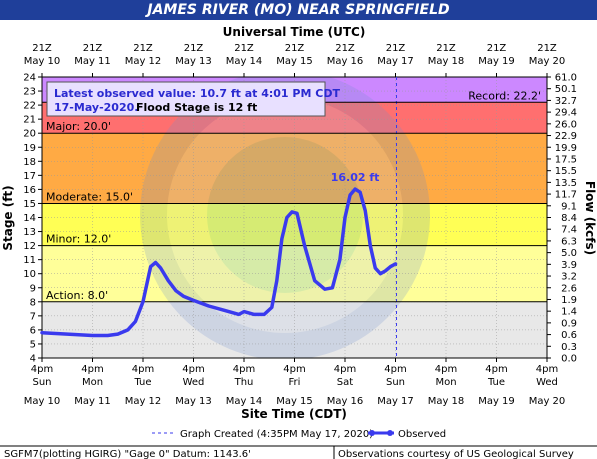 Image resolution: width=597 pixels, height=459 pixels. What do you see at coordinates (29, 274) in the screenshot?
I see `stage-tick-label: 10` at bounding box center [29, 274].